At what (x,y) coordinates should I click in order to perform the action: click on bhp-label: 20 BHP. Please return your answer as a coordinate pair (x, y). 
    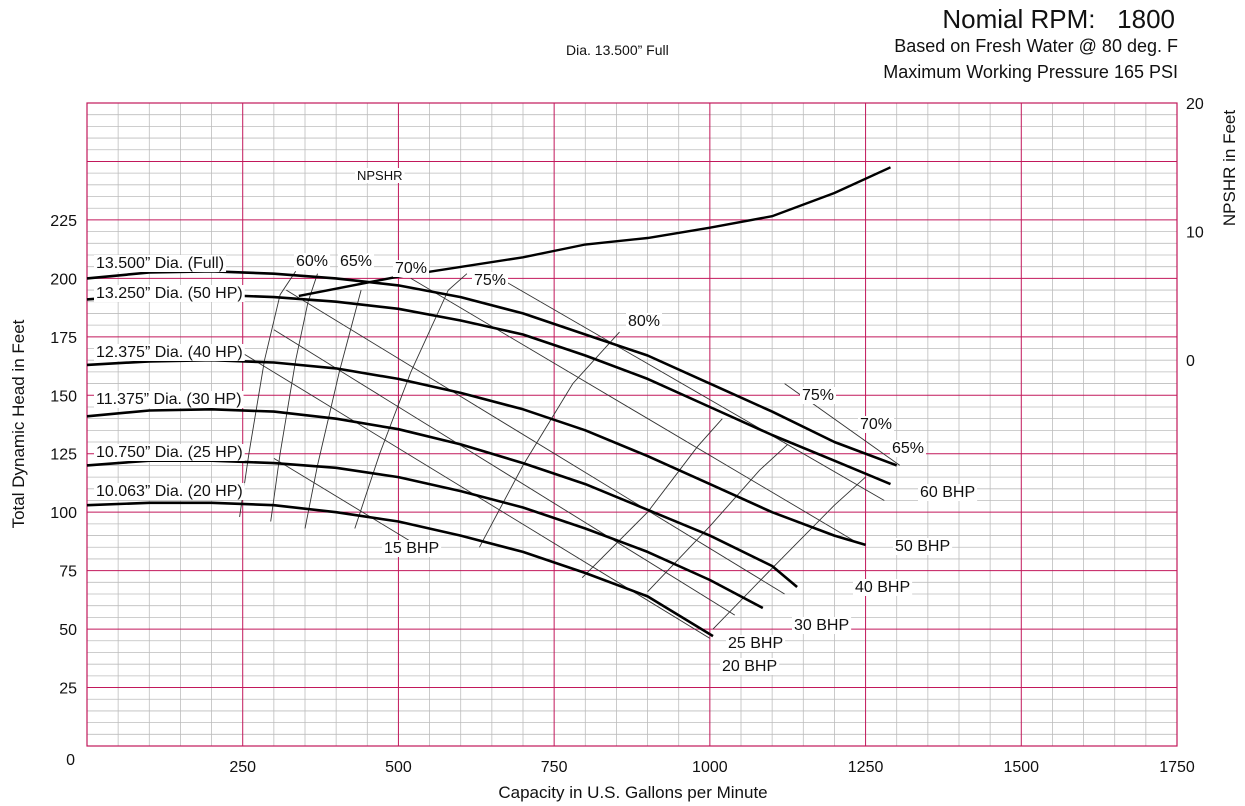
    Looking at the image, I should click on (749, 666).